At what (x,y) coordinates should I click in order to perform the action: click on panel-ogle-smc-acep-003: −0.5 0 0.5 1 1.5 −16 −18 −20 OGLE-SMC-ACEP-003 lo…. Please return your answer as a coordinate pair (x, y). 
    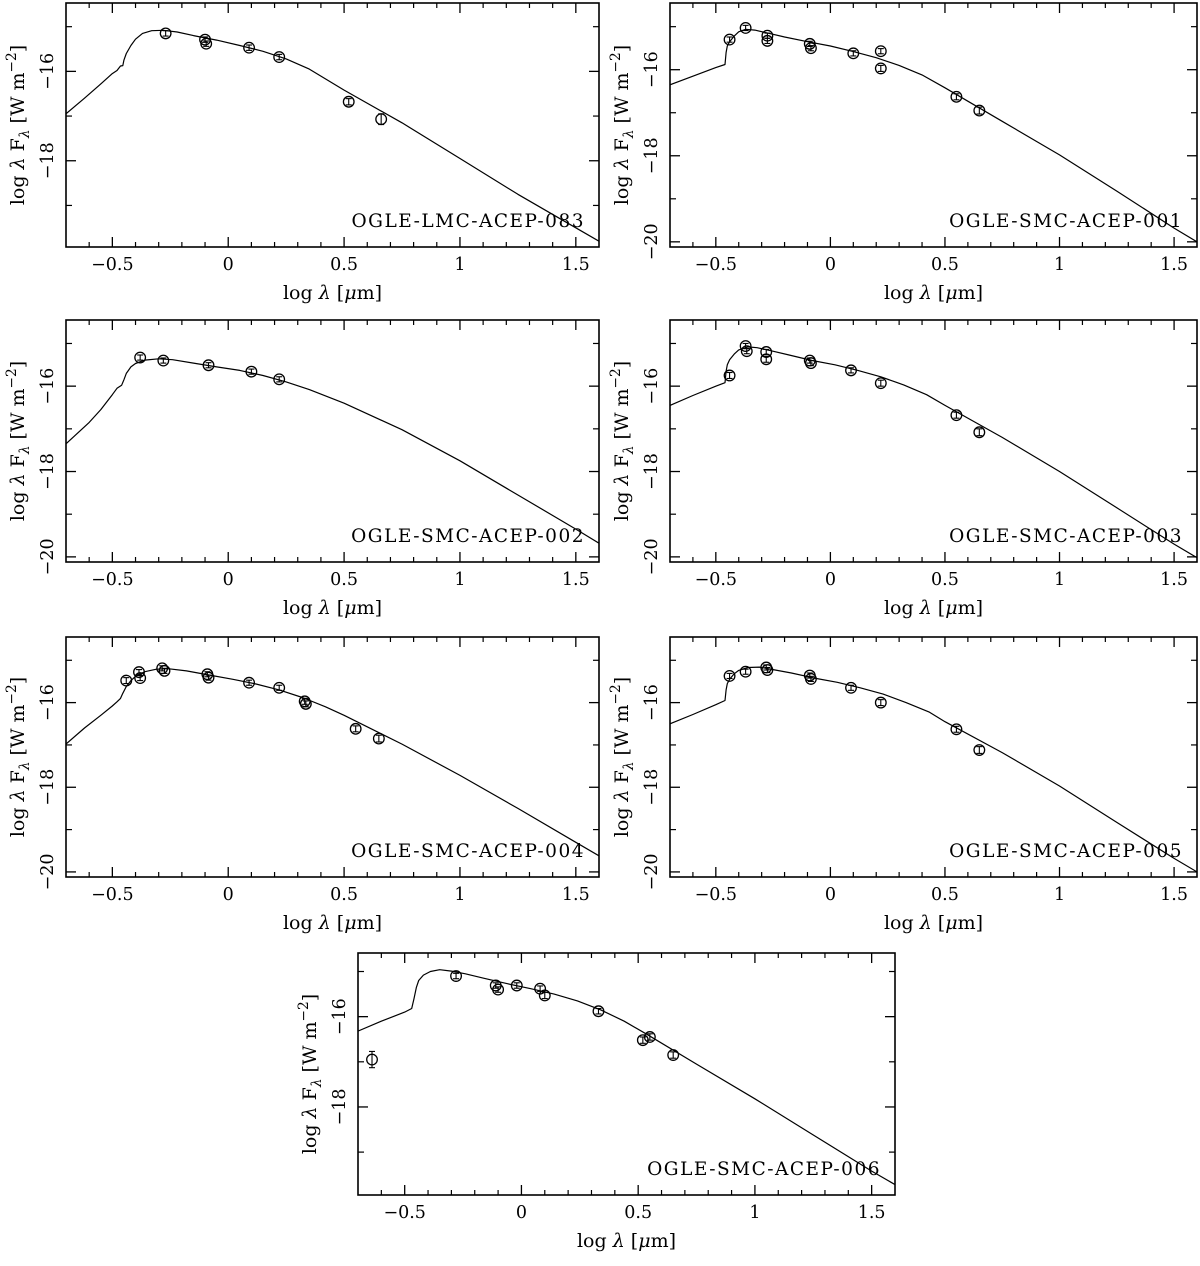
    Looking at the image, I should click on (903, 469).